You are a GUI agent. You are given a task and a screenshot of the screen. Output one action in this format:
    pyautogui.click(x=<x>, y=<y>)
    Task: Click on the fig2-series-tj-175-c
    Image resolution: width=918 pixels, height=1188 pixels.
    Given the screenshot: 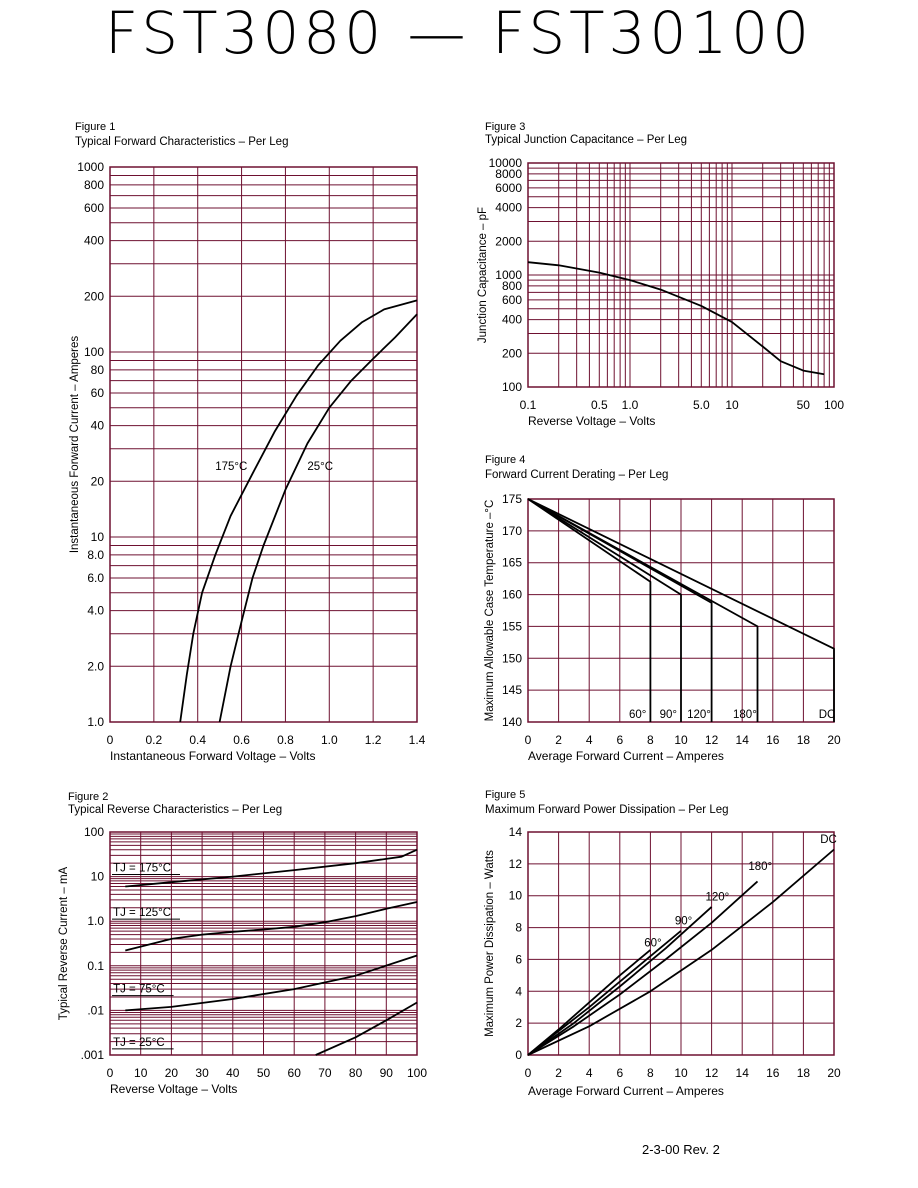 What is the action you would take?
    pyautogui.click(x=271, y=868)
    